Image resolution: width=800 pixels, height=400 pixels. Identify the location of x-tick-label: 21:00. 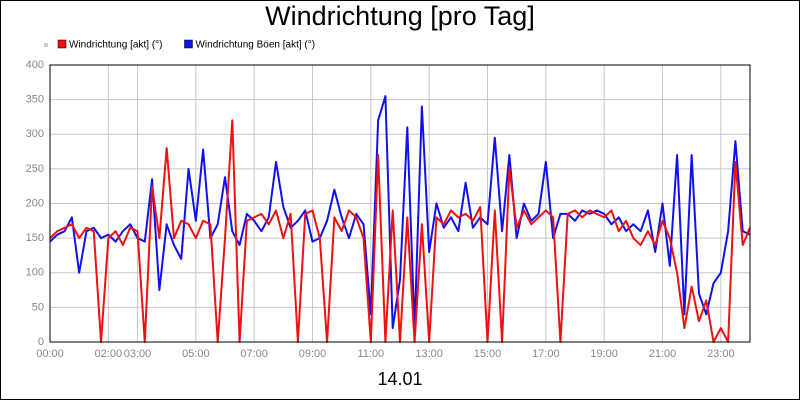
(663, 354).